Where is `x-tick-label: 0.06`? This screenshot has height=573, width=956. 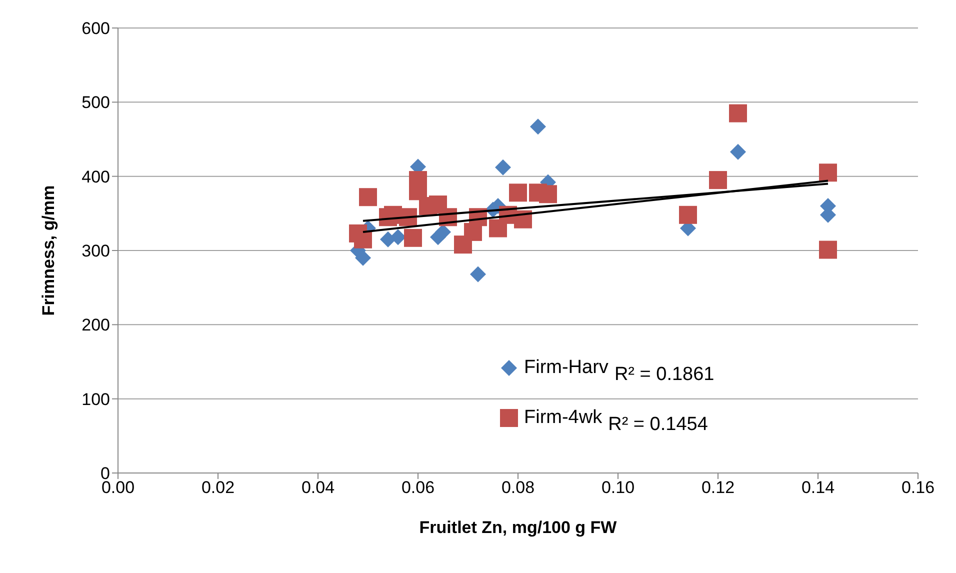
x-tick-label: 0.06 is located at coordinates (418, 488).